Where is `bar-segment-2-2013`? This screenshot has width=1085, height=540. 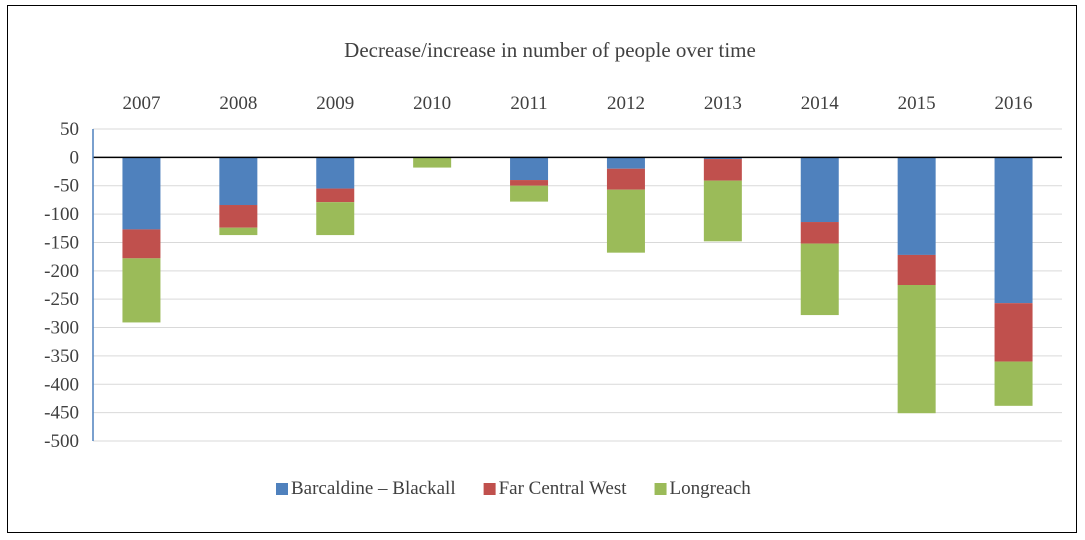 bar-segment-2-2013 is located at coordinates (722, 170).